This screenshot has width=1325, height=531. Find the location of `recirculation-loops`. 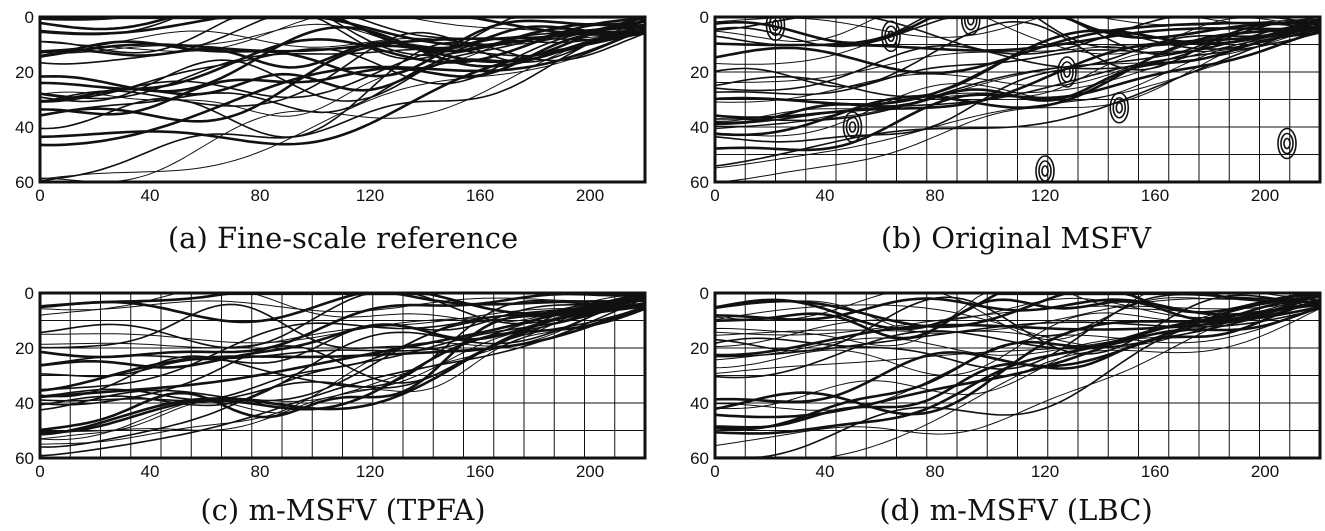

recirculation-loops is located at coordinates (1031, 99).